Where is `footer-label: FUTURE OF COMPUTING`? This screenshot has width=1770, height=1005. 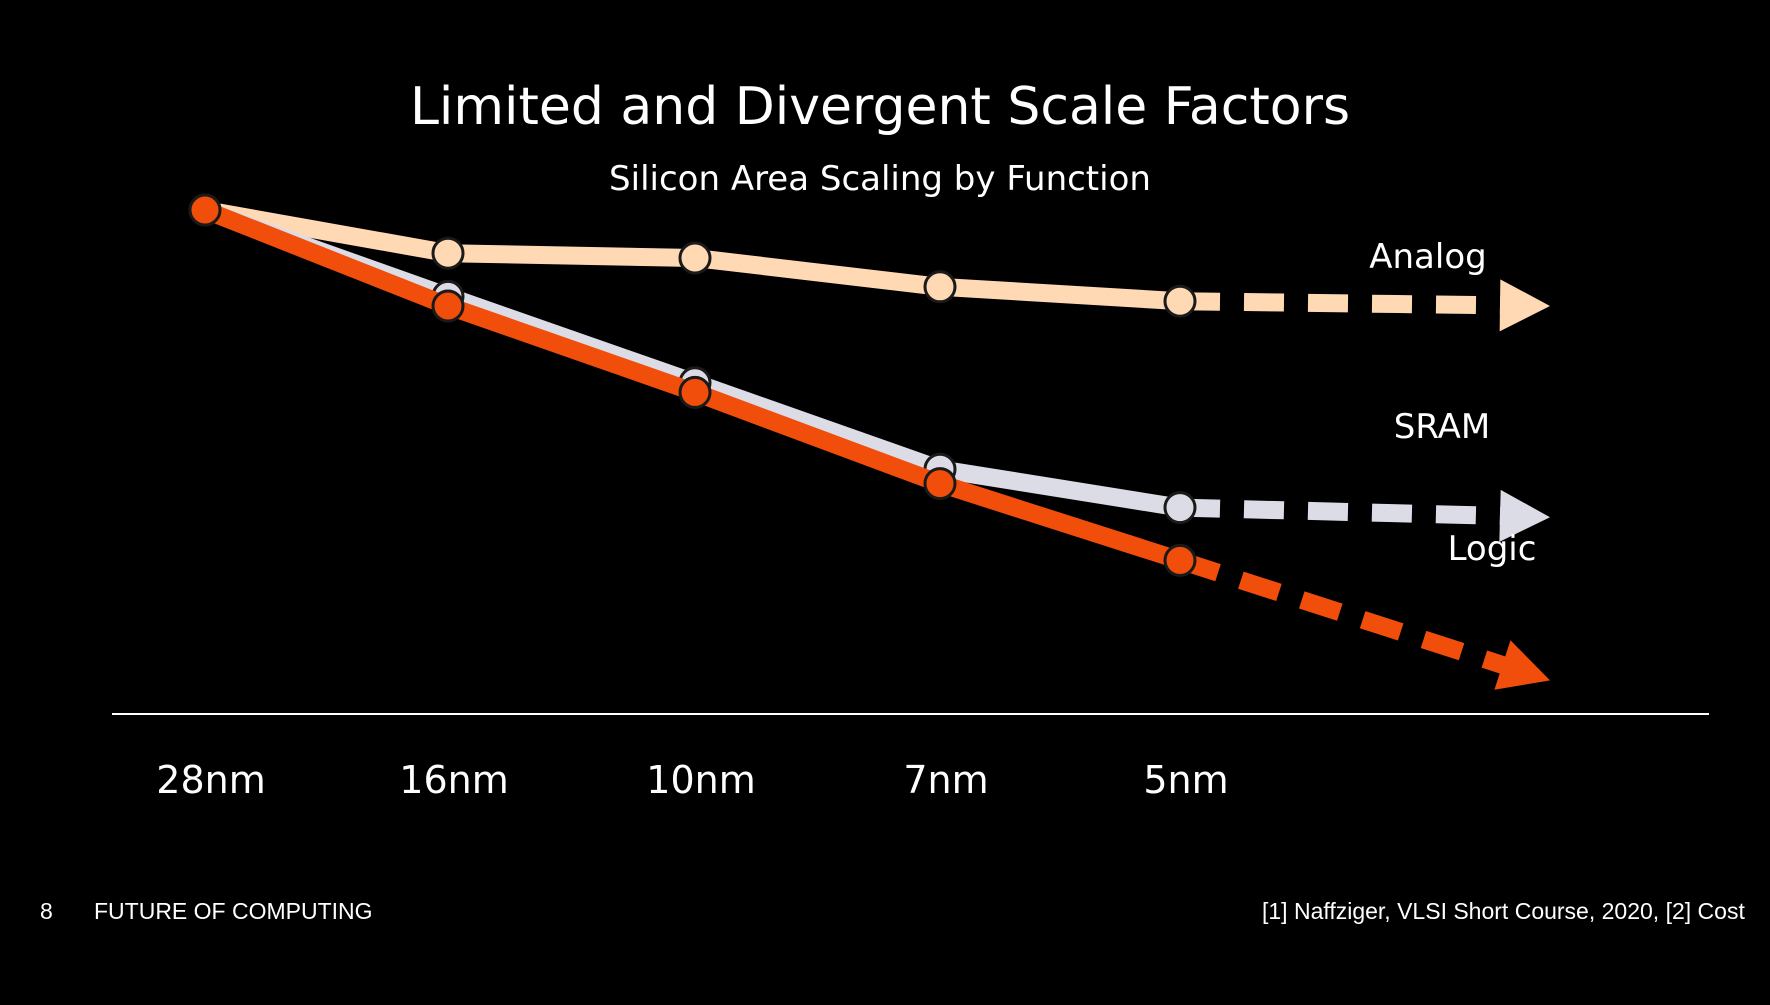 footer-label: FUTURE OF COMPUTING is located at coordinates (233, 911).